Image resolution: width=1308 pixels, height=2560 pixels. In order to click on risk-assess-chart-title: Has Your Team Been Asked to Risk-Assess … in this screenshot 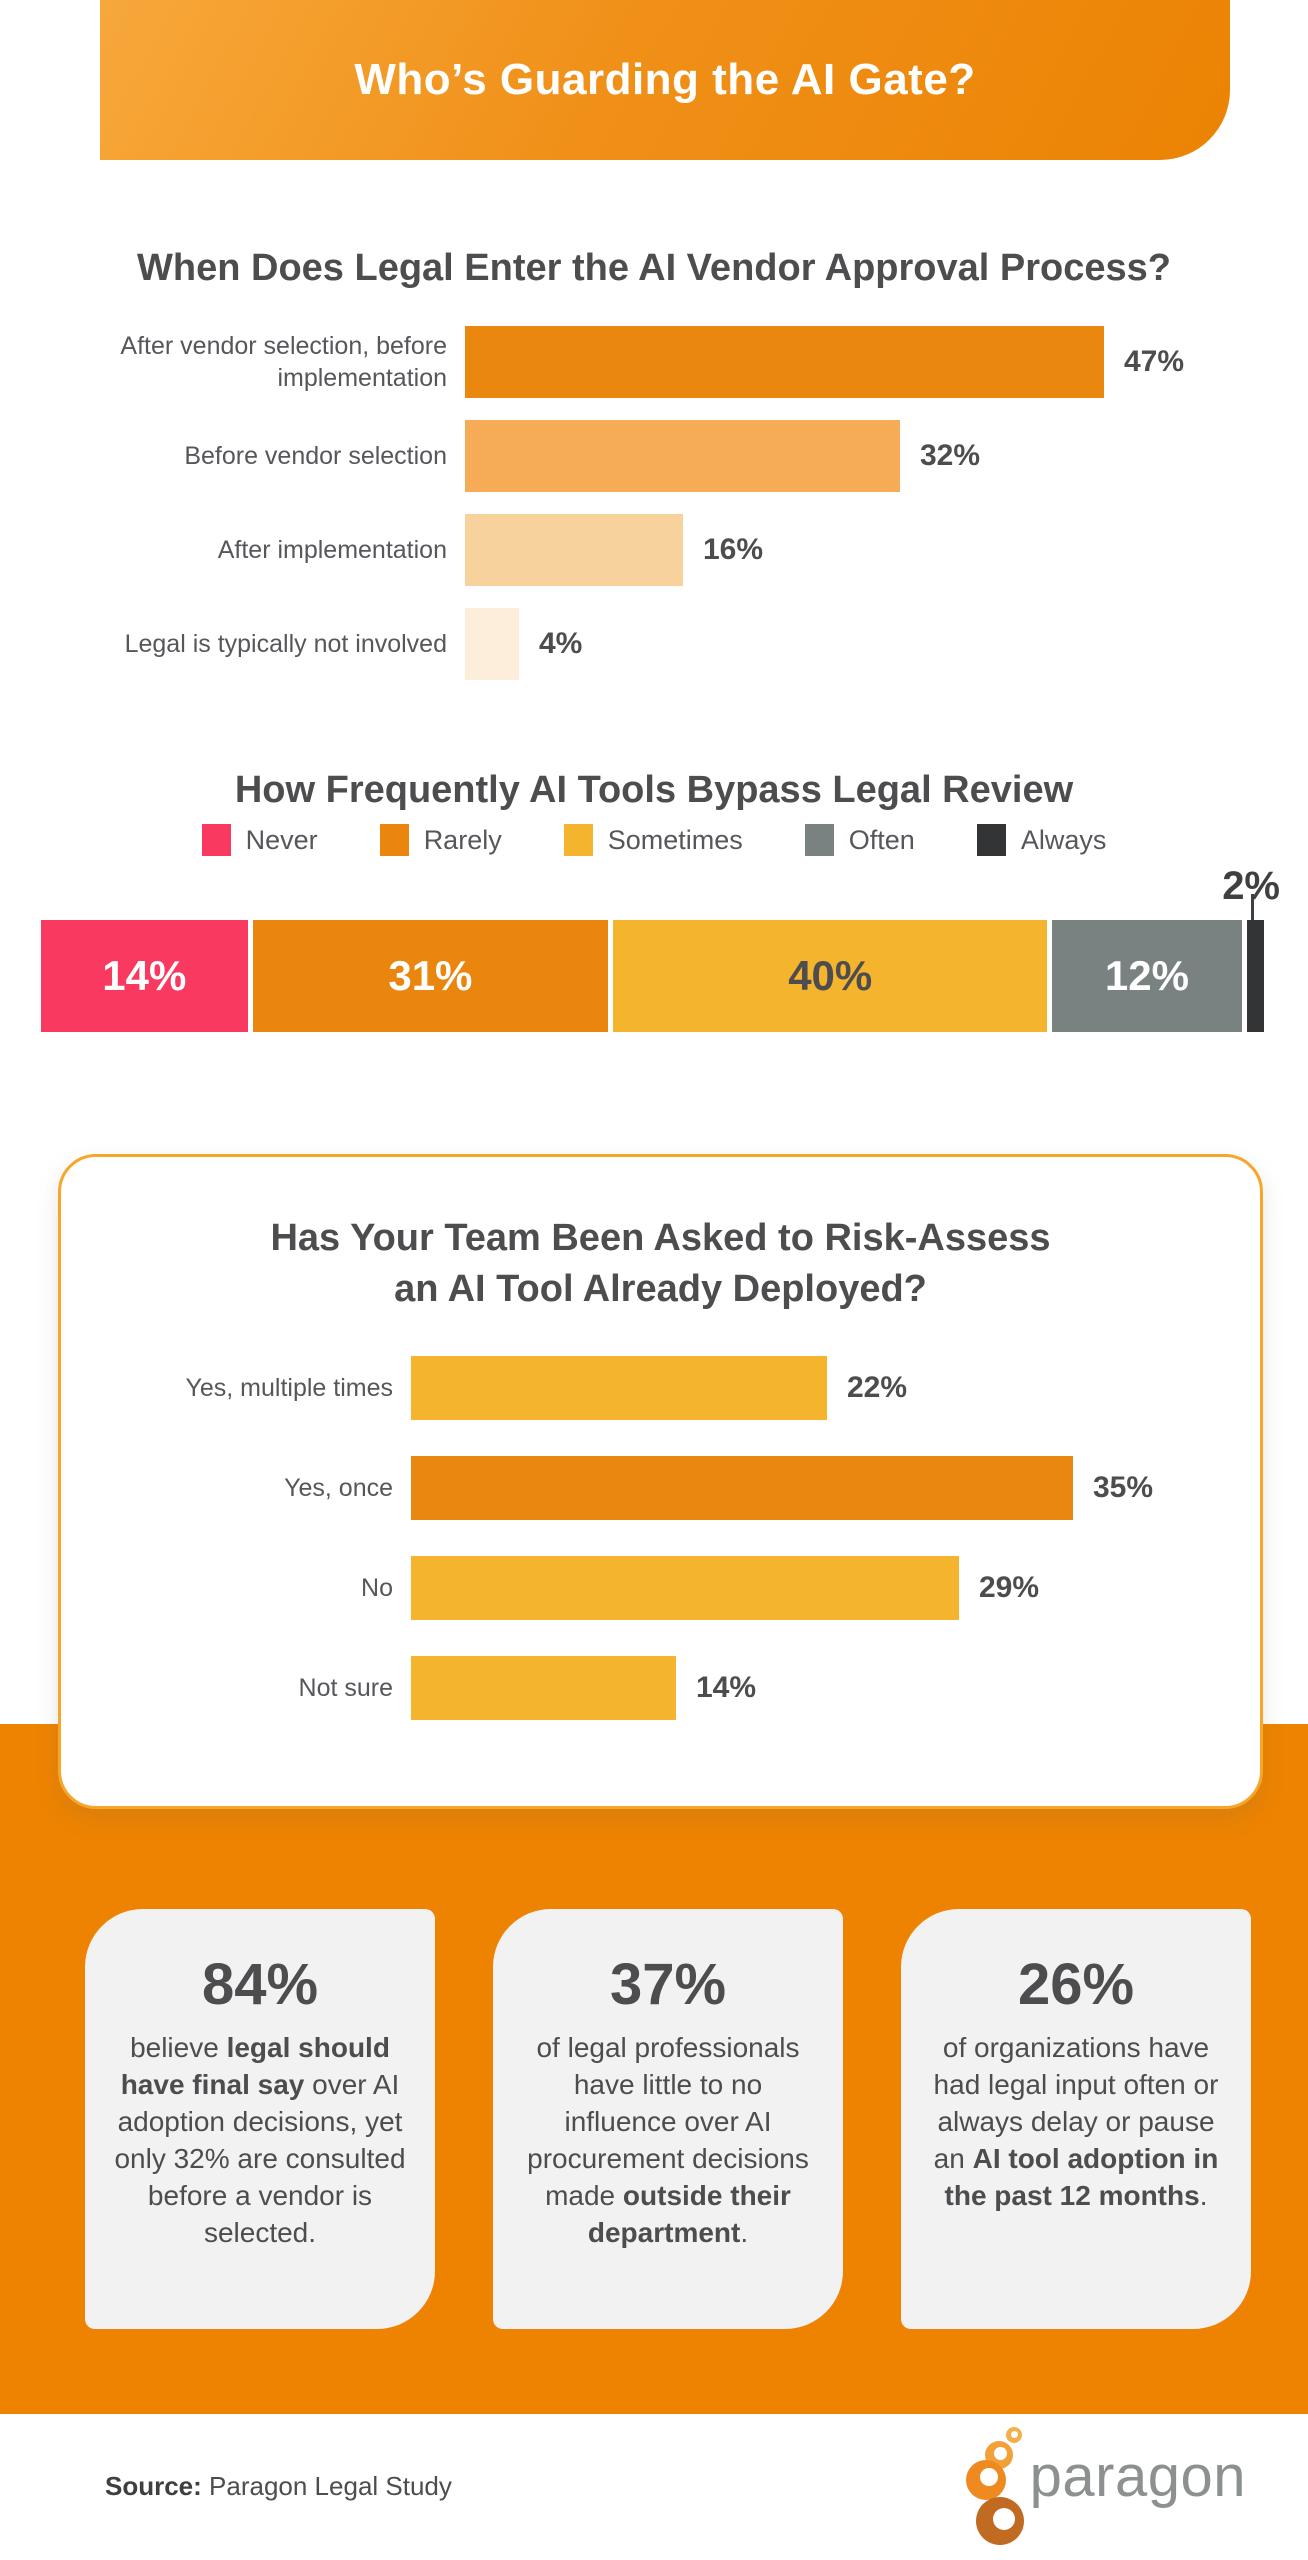, I will do `click(660, 1264)`.